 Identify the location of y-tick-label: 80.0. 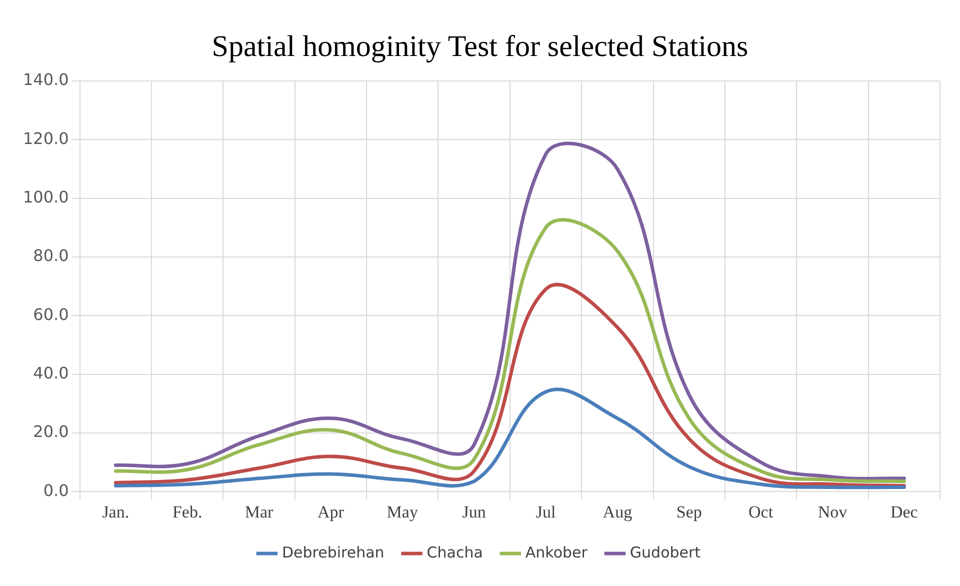
(51, 256).